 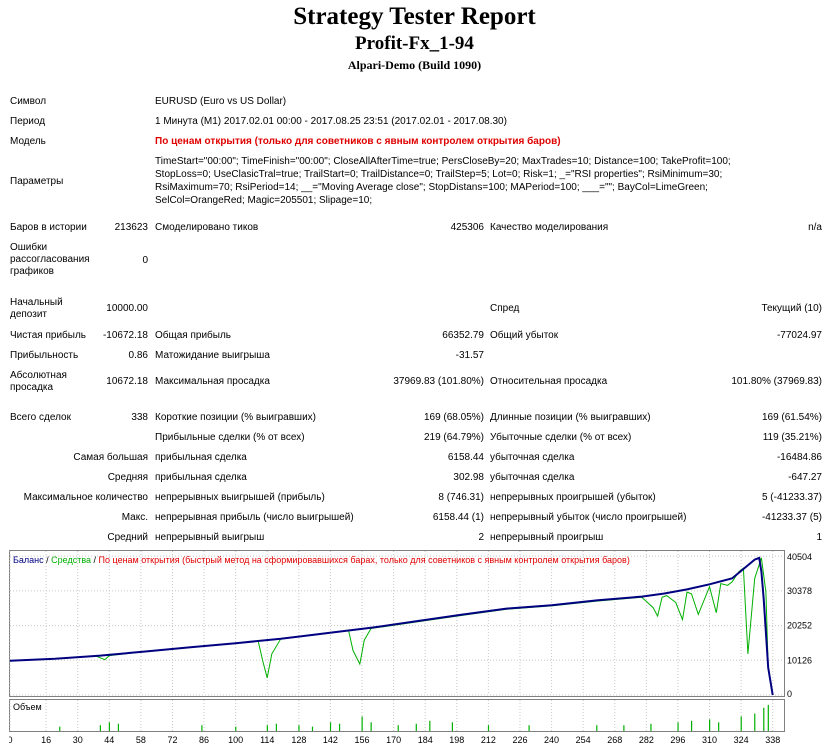 What do you see at coordinates (85, 497) in the screenshot?
I see `max-count-label: Максимальное количество` at bounding box center [85, 497].